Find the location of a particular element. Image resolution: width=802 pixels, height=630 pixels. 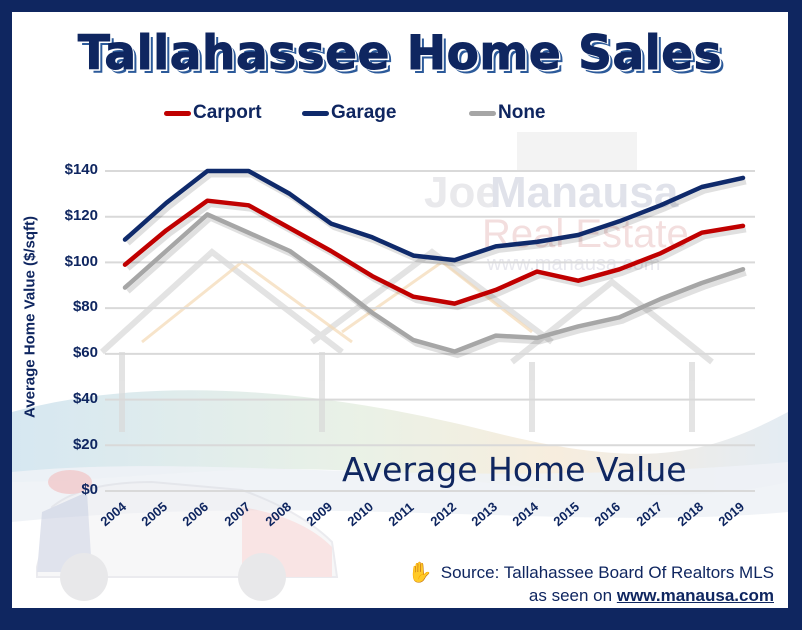

chart-title: Tallahassee Home Sales is located at coordinates (400, 54).